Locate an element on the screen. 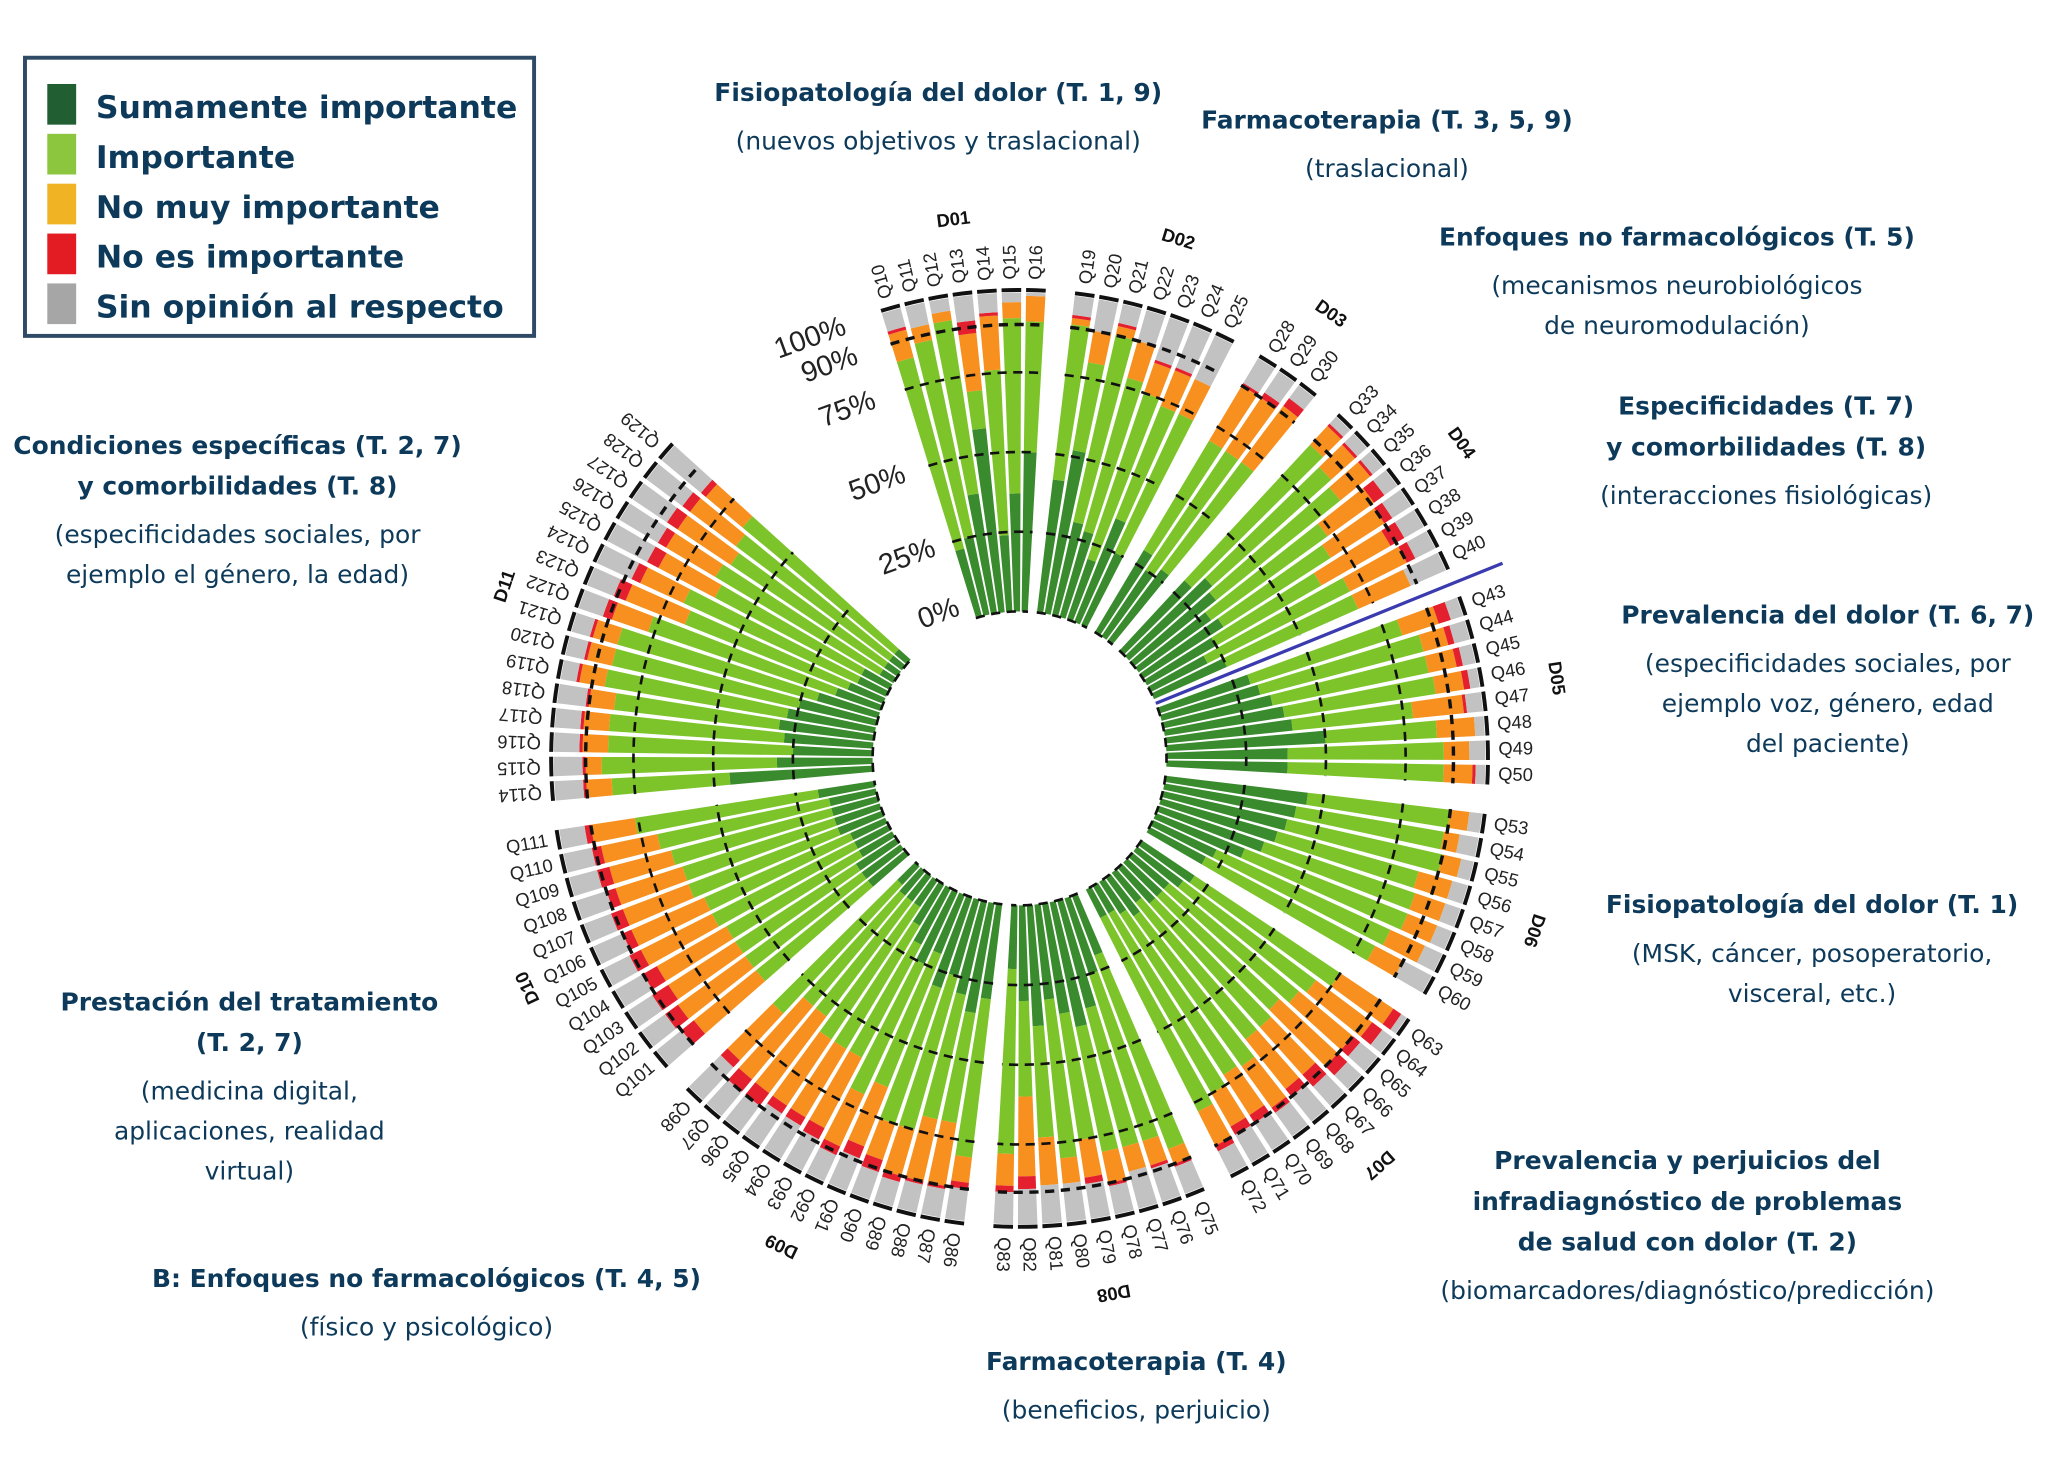 Image resolution: width=2047 pixels, height=1463 pixels. annotation-title: Prevalencia y perjuicios del is located at coordinates (1687, 1160).